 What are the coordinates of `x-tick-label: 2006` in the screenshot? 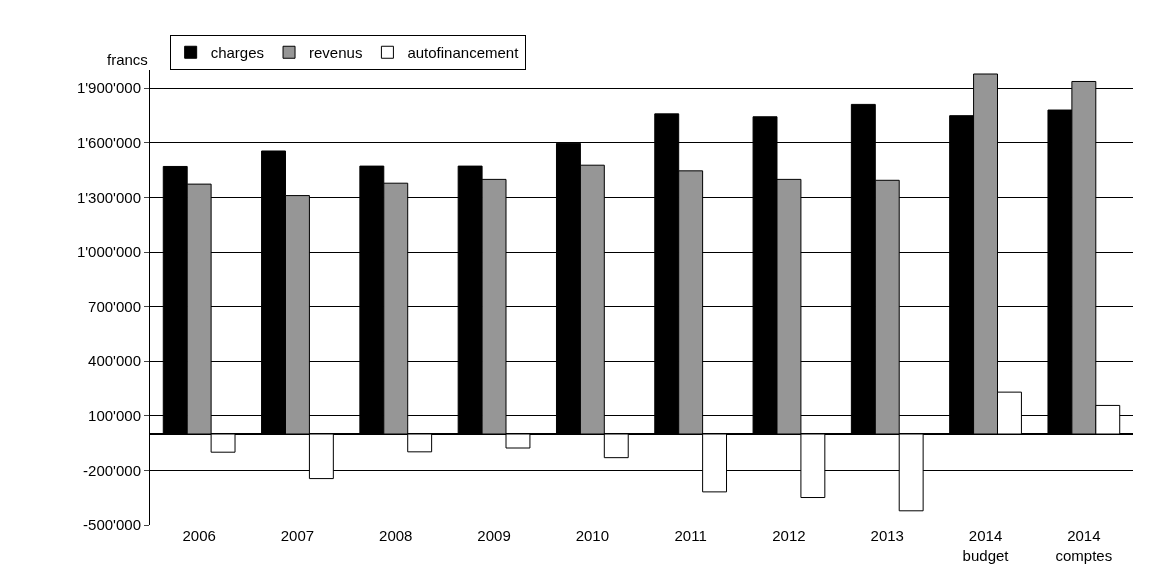 It's located at (199, 535).